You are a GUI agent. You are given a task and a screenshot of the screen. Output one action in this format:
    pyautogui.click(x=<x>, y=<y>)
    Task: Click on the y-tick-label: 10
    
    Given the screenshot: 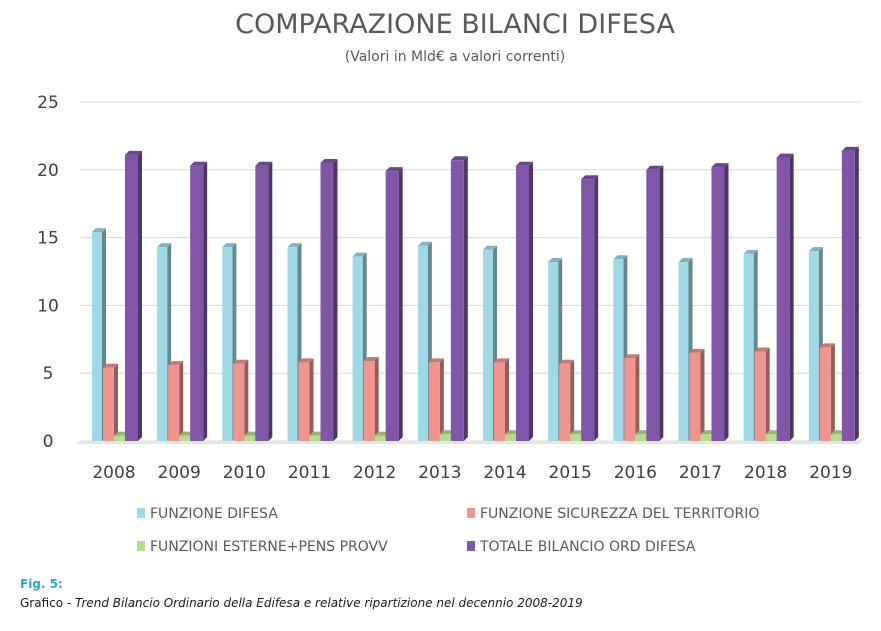 What is the action you would take?
    pyautogui.click(x=48, y=306)
    